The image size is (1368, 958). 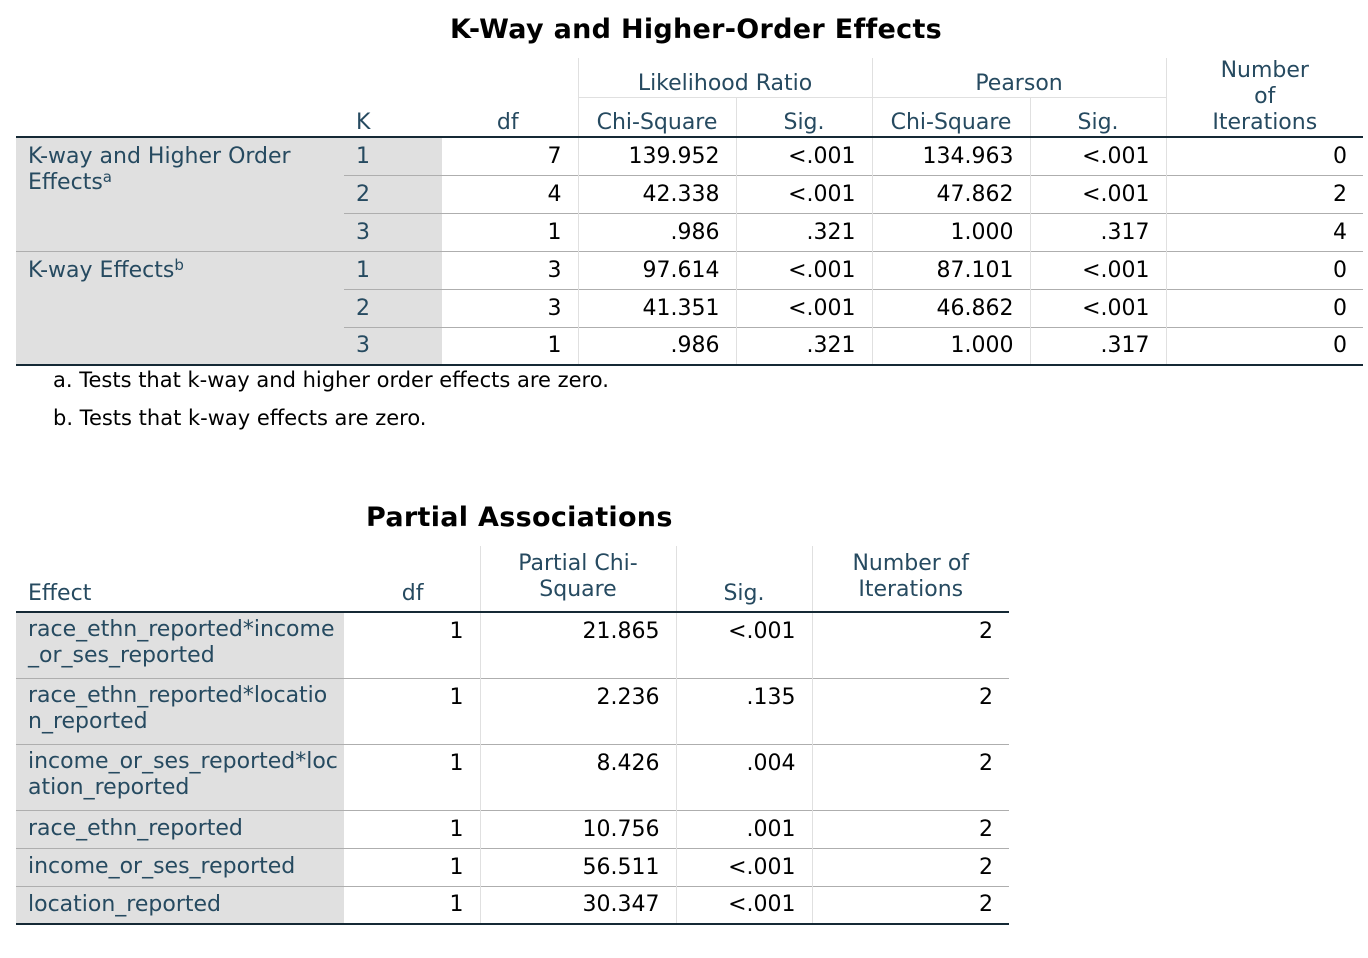 I want to click on header-lr-sig: Sig., so click(x=804, y=117).